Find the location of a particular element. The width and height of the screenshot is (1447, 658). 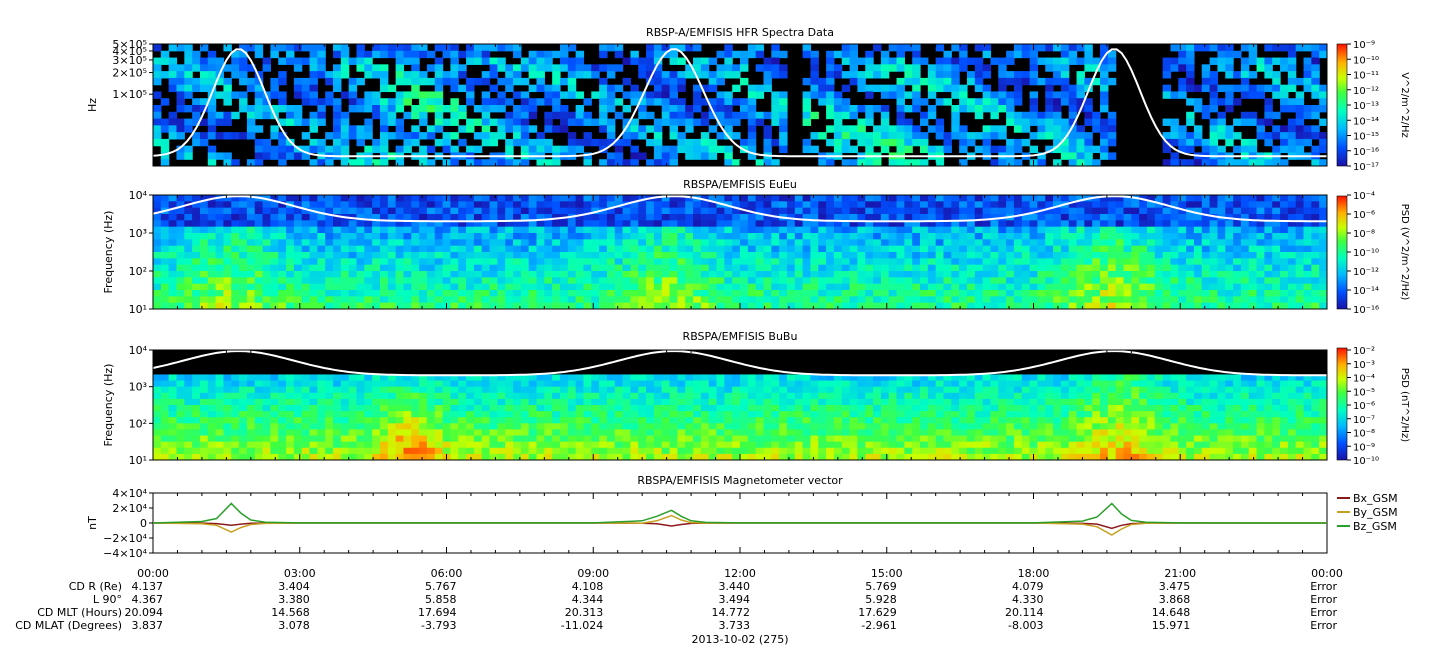

colorbar-tick-label: 10⁻² is located at coordinates (1364, 351).